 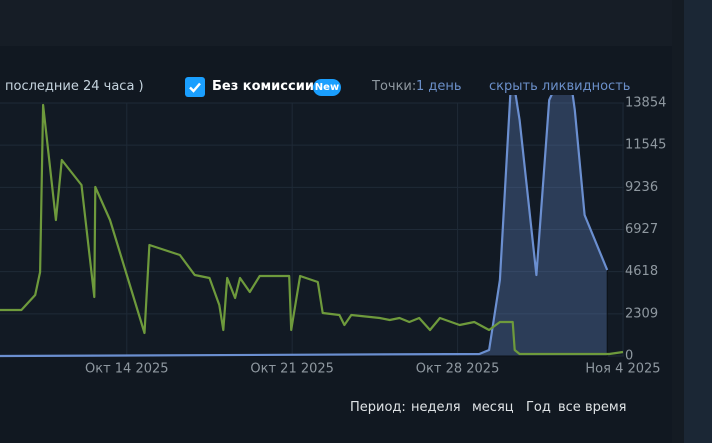 I want to click on hide-liquidity: скрыть ликвидность, so click(x=560, y=86).